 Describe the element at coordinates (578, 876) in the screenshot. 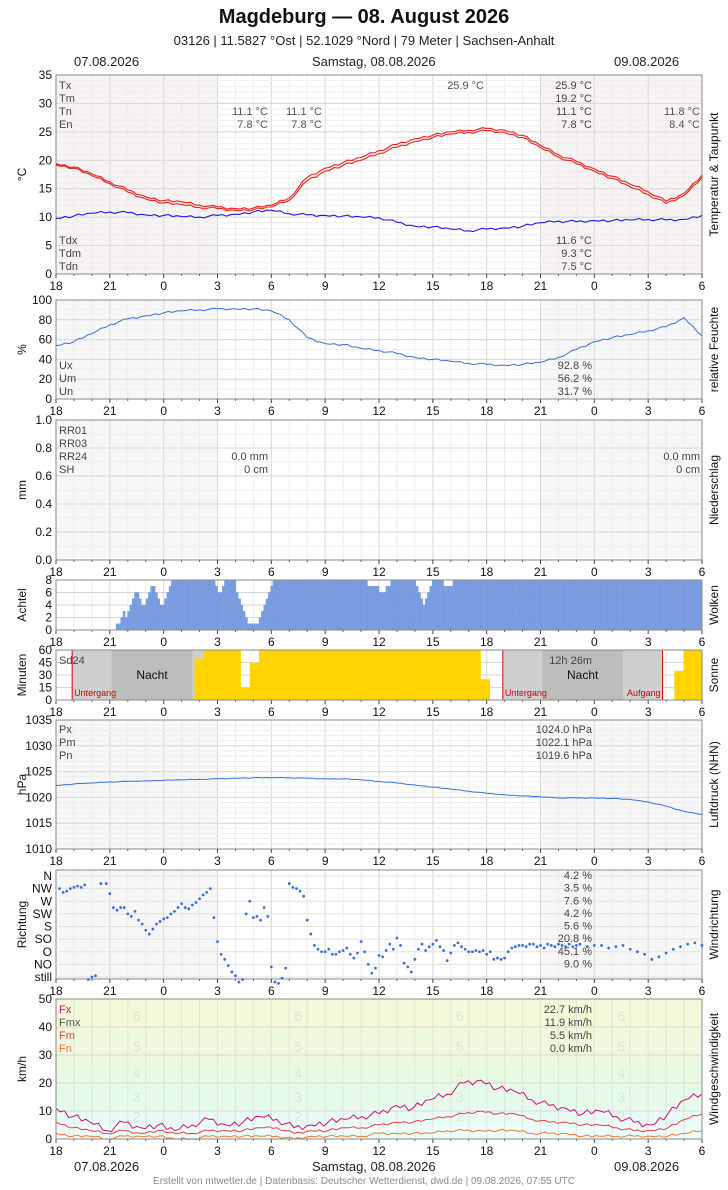

I see `direction-pct: 4.2 %` at that location.